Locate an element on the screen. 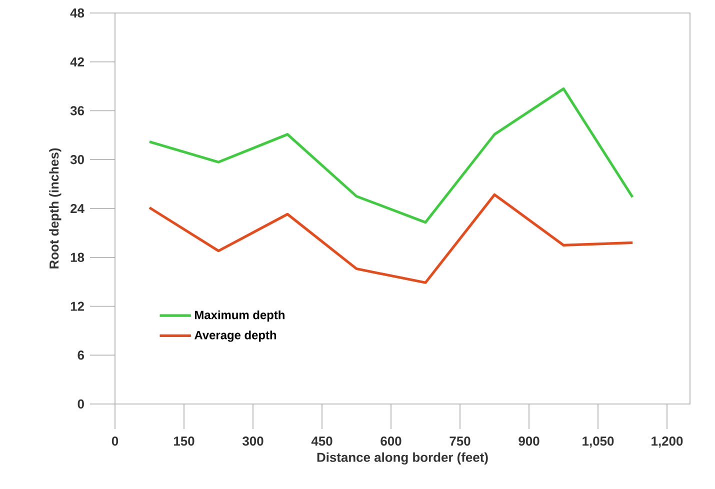 The width and height of the screenshot is (715, 489). legend-label: Maximum depth is located at coordinates (239, 316).